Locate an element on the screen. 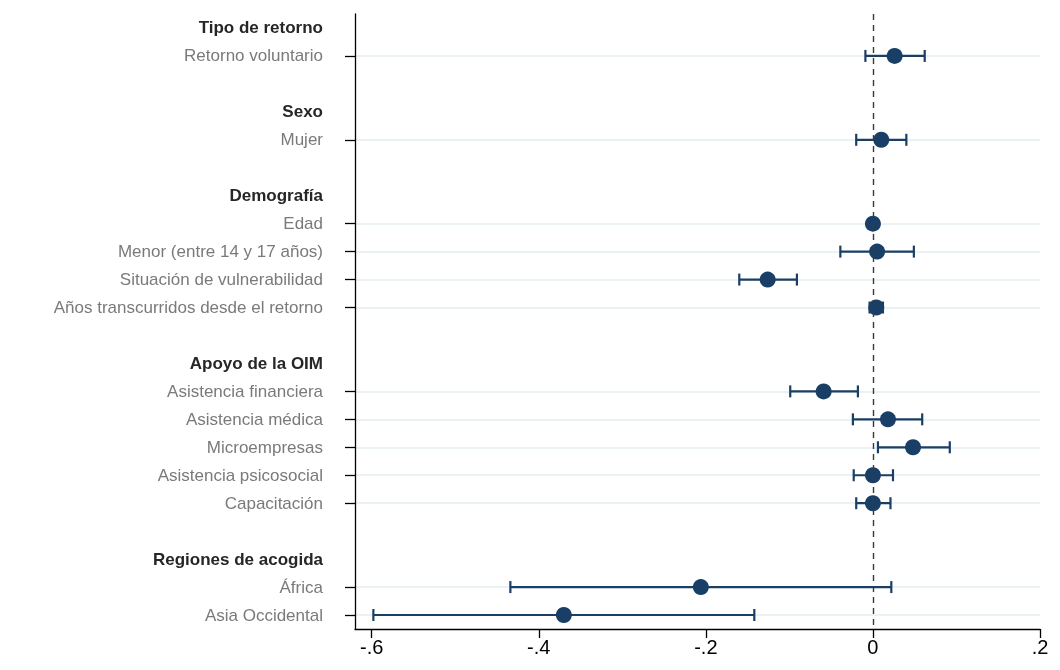  y-tick-label: Capacitación is located at coordinates (273, 503).